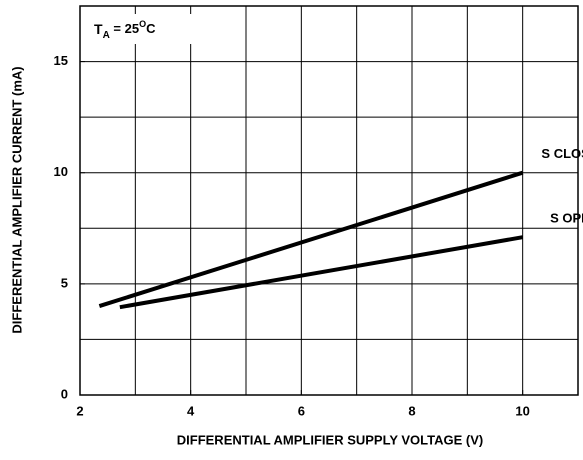 This screenshot has height=460, width=583. What do you see at coordinates (566, 218) in the screenshot?
I see `series-label: S OPEN` at bounding box center [566, 218].